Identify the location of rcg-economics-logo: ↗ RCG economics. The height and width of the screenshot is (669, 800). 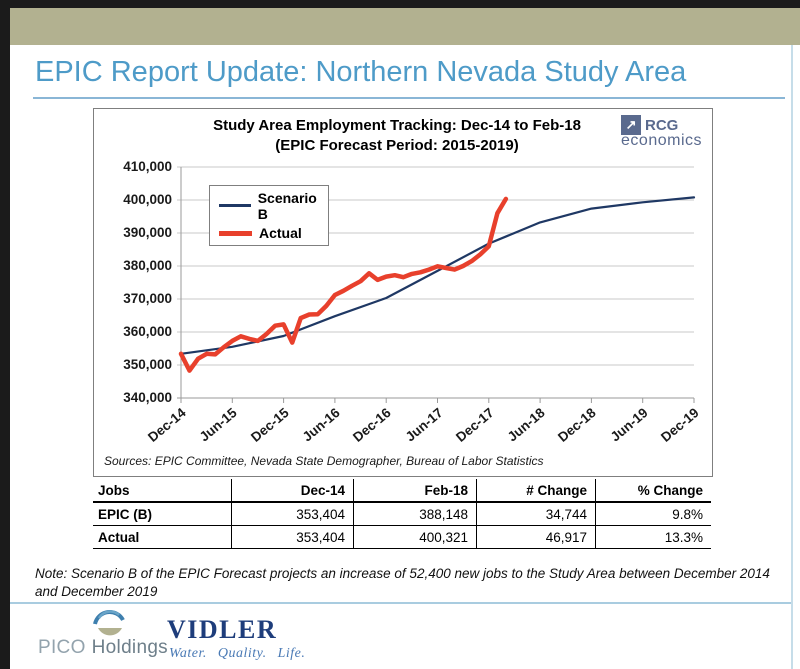
(661, 132).